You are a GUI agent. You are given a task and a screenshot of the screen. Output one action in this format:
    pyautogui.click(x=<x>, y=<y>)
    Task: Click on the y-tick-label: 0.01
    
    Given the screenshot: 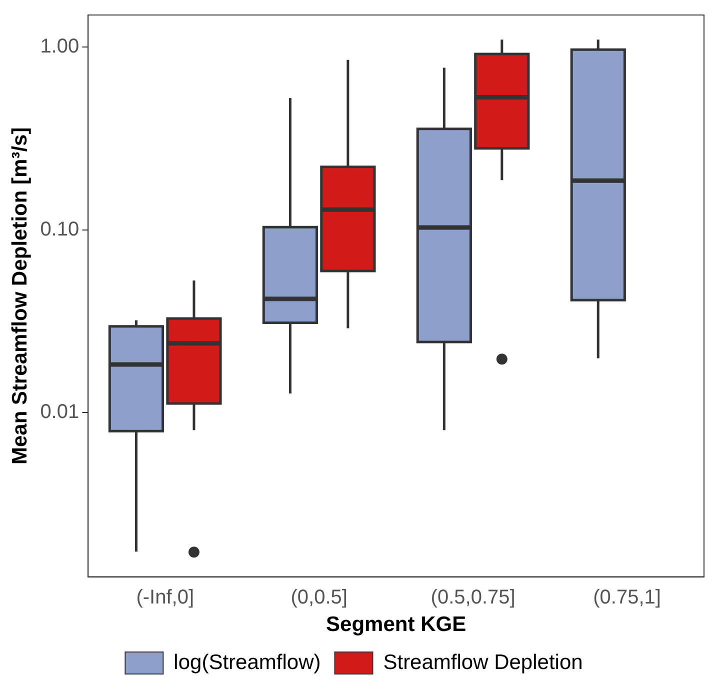 What is the action you would take?
    pyautogui.click(x=60, y=411)
    